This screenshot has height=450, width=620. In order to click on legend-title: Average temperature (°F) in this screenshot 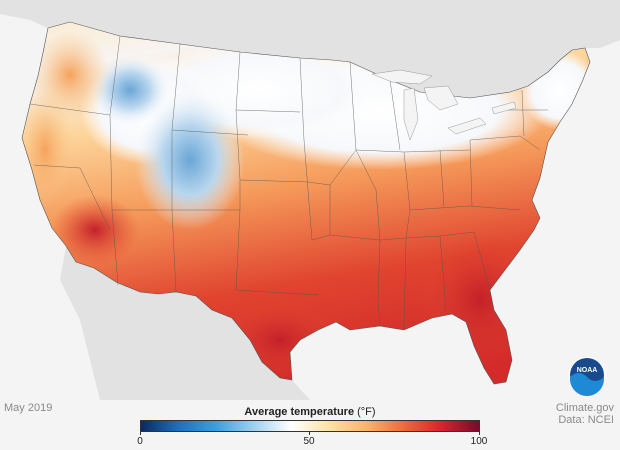, I will do `click(310, 412)`.